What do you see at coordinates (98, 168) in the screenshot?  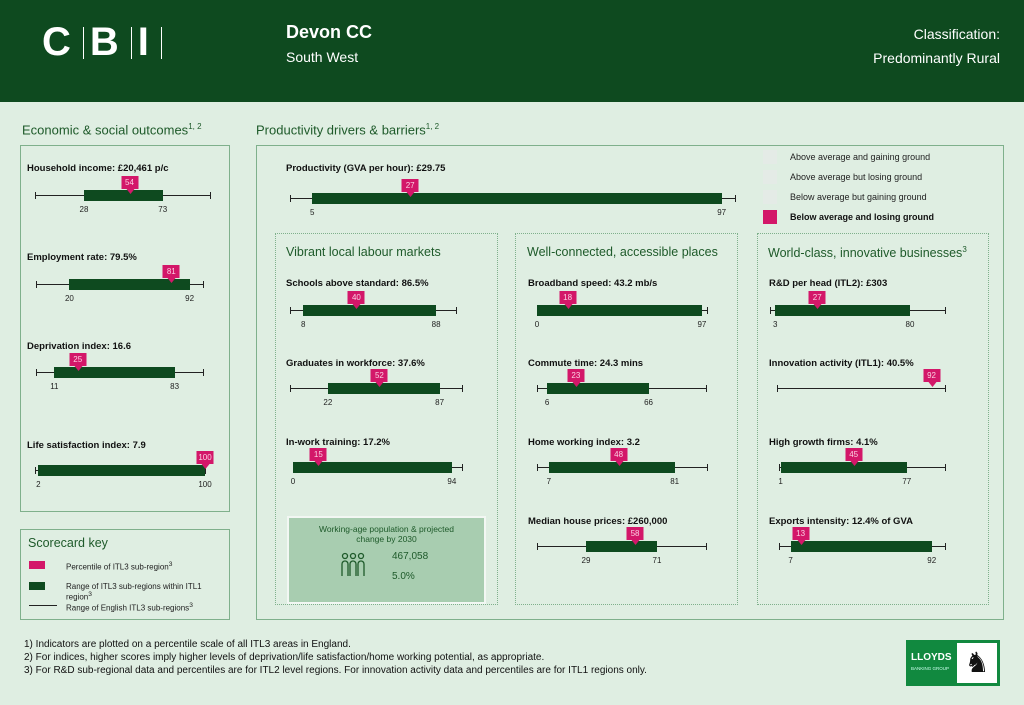 I see `indicator-title-household: Household income: £20,461 p/c` at bounding box center [98, 168].